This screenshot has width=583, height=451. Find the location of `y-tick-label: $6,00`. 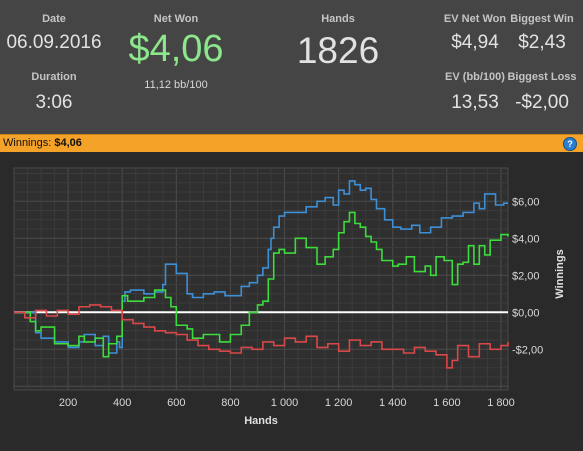

y-tick-label: $6,00 is located at coordinates (526, 202).